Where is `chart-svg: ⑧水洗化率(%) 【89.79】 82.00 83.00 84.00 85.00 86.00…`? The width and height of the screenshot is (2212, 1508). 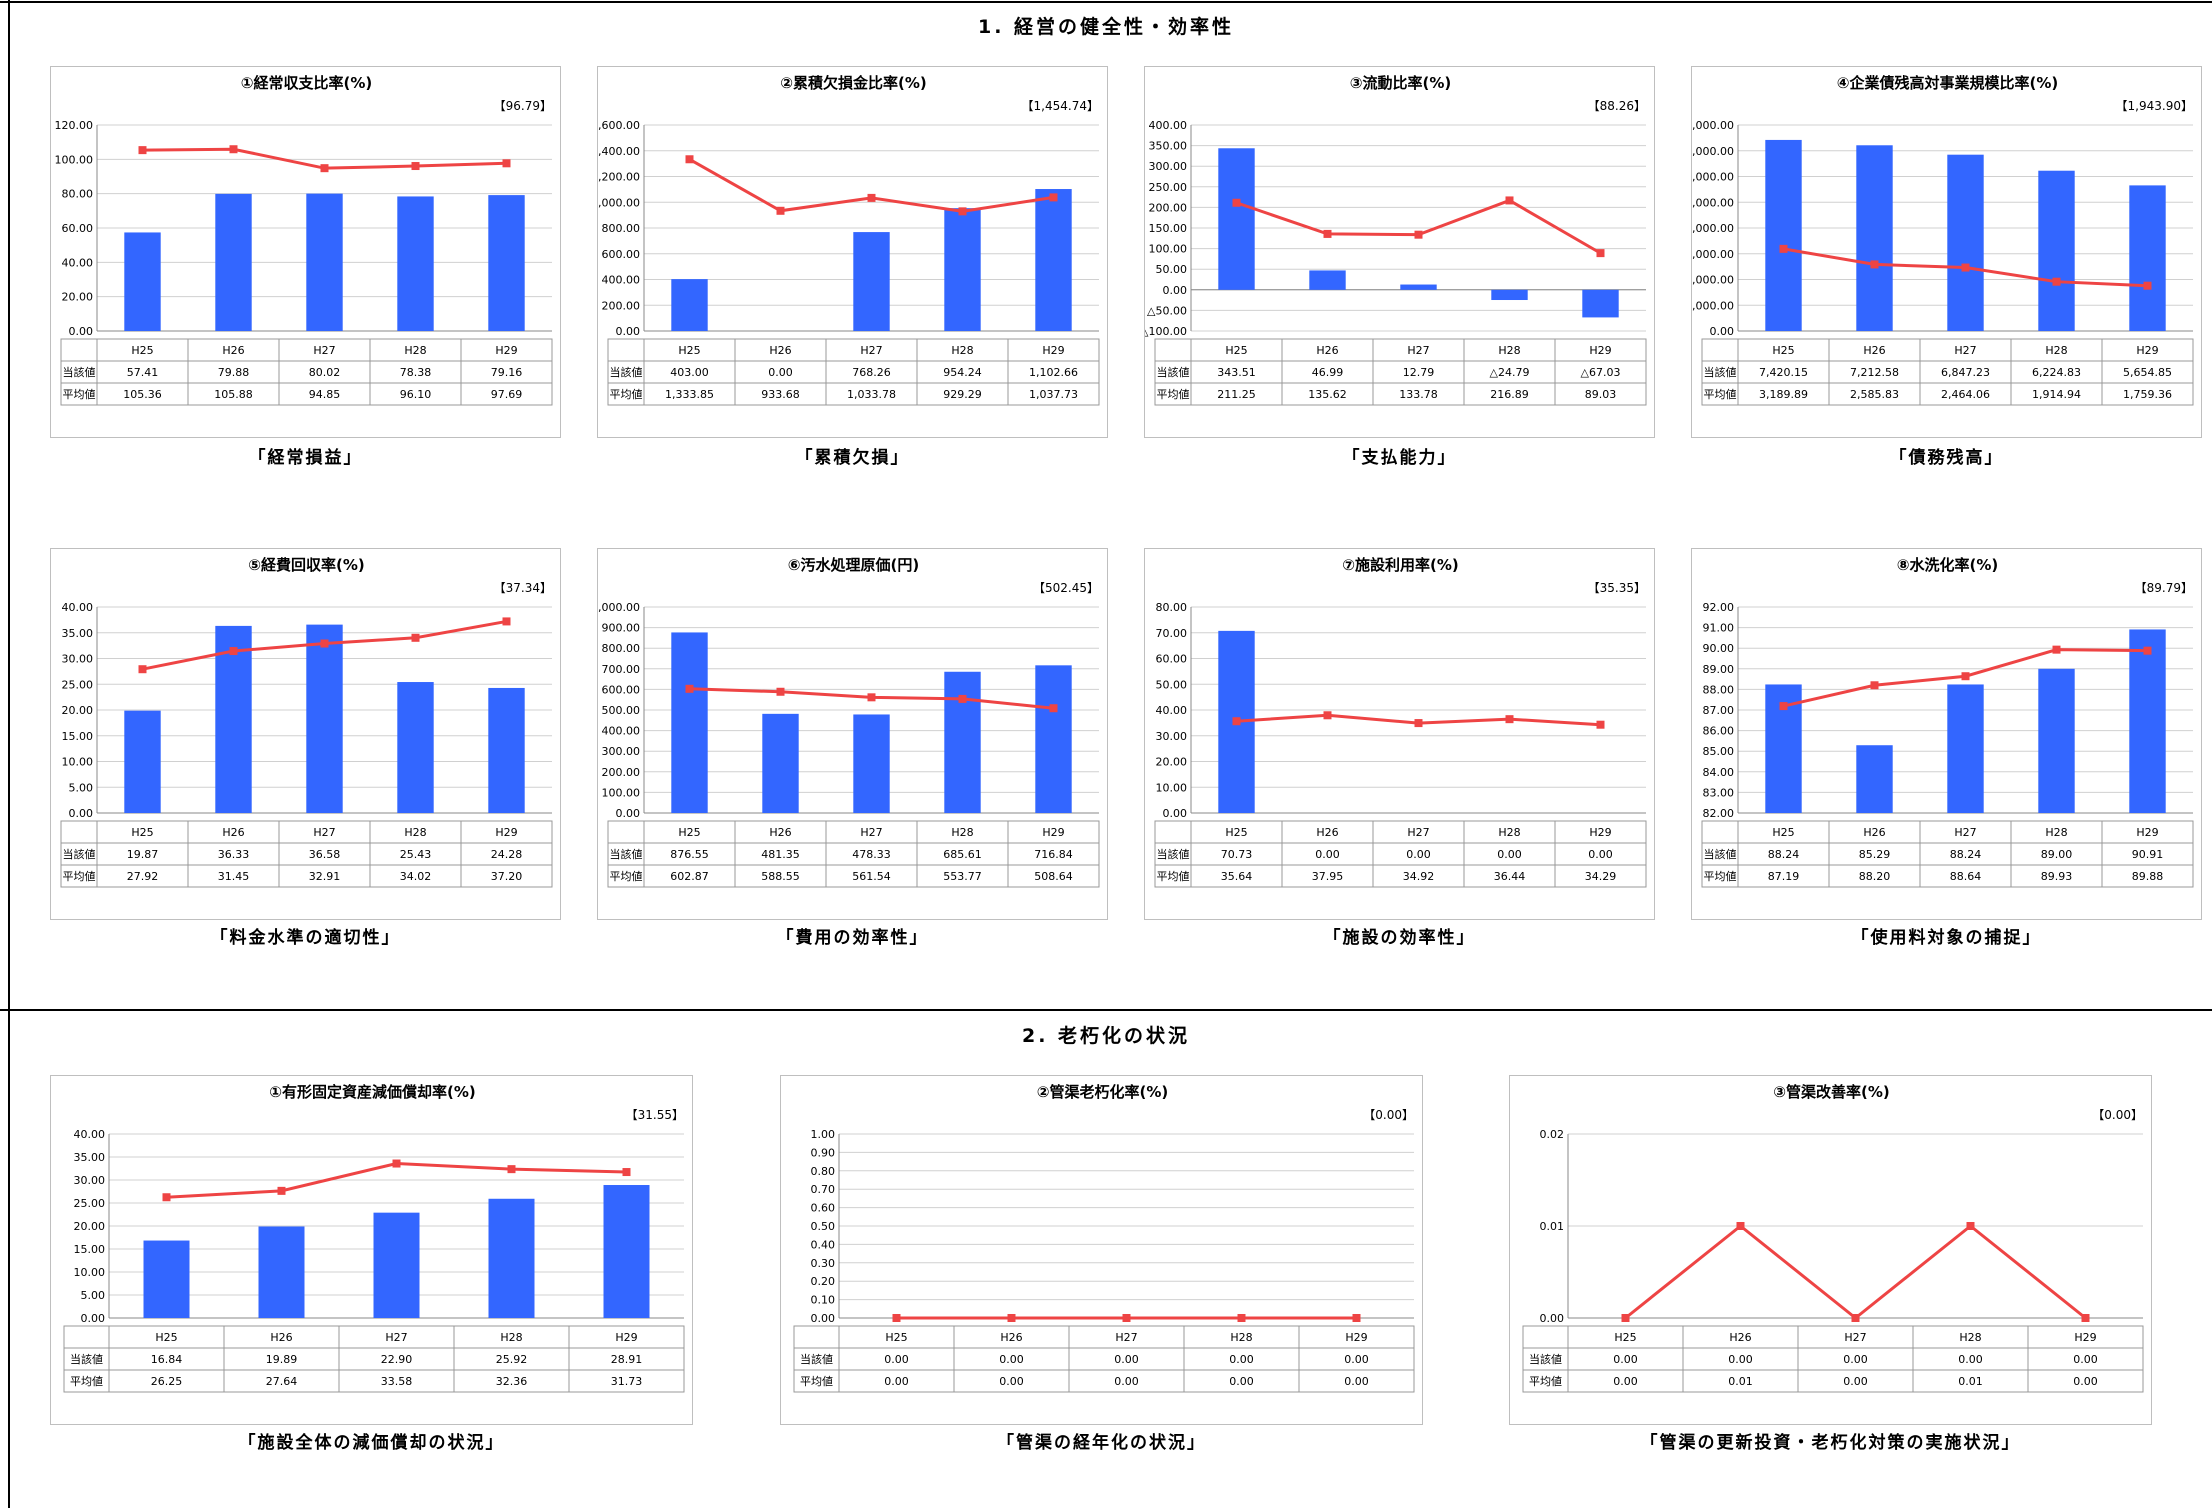
chart-svg: ⑧水洗化率(%) 【89.79】 82.00 83.00 84.00 85.00 86.00… is located at coordinates (1947, 722).